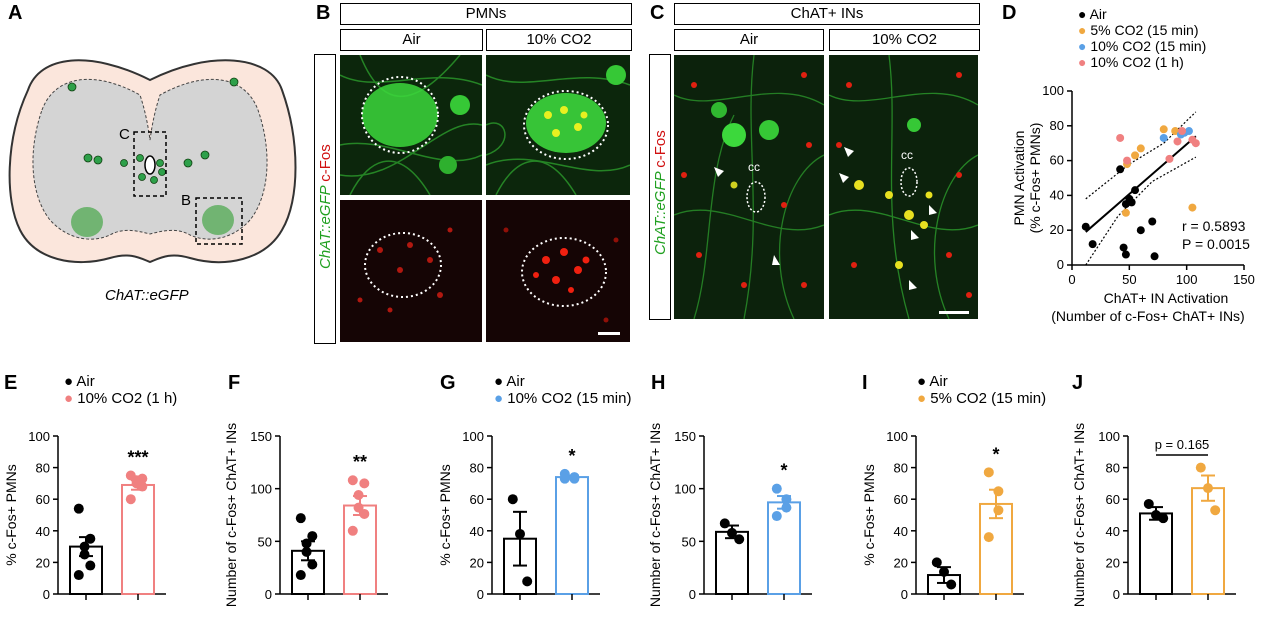 The width and height of the screenshot is (1280, 632). I want to click on panel-letter-b: B, so click(323, 13).